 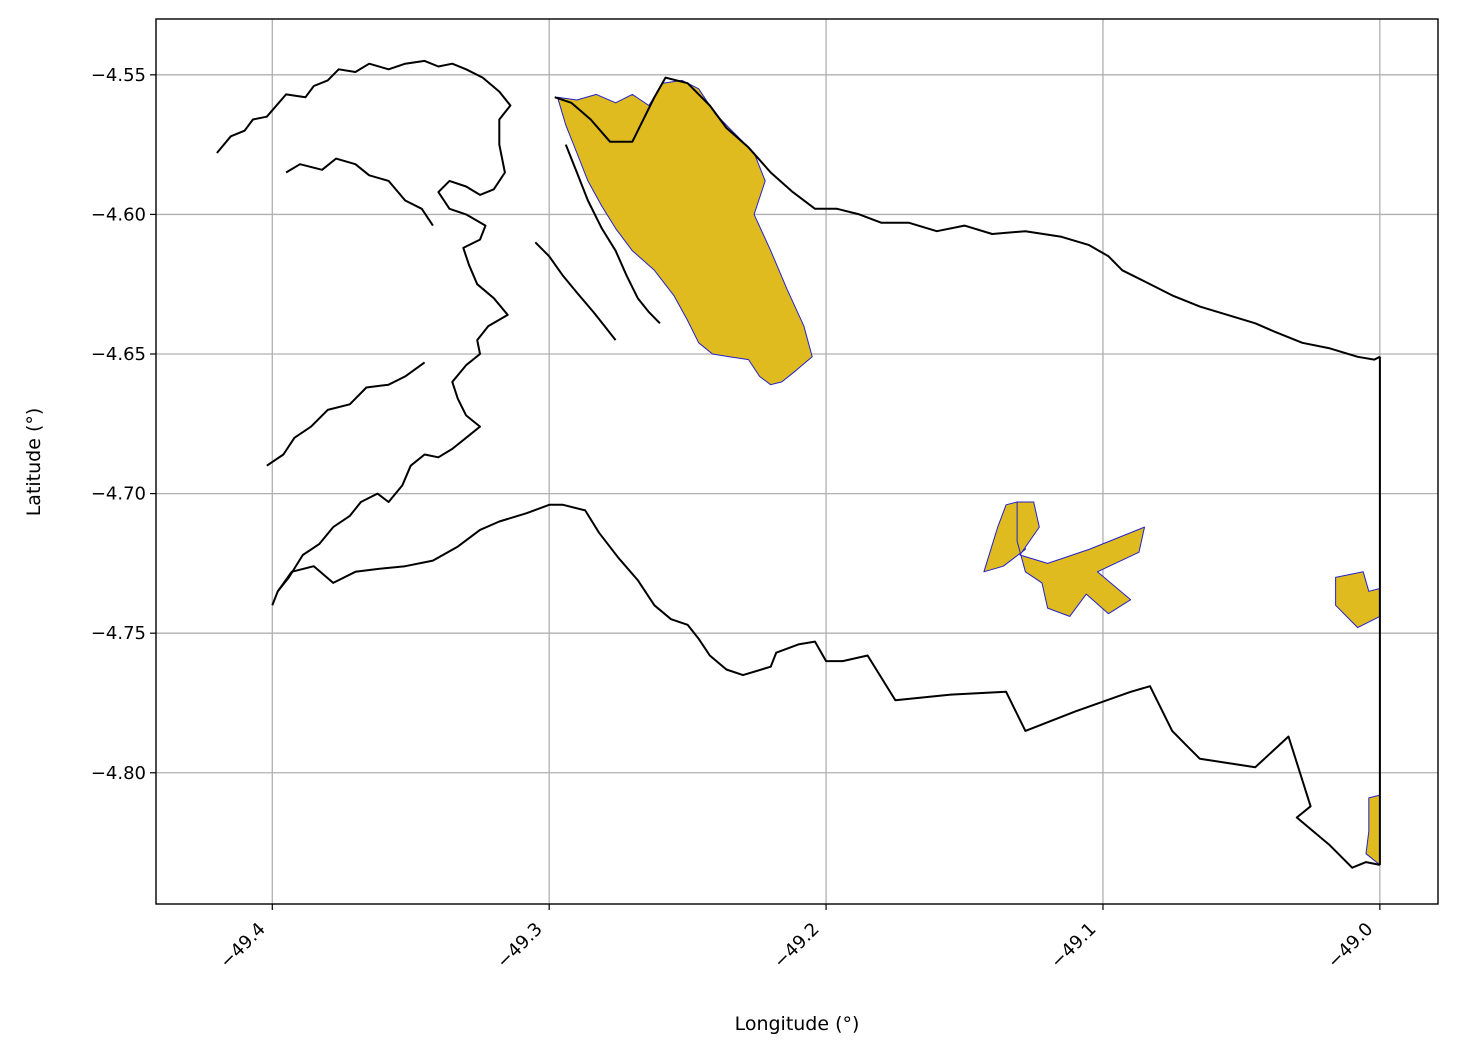 I want to click on polygon-area-east, so click(x=1358, y=600).